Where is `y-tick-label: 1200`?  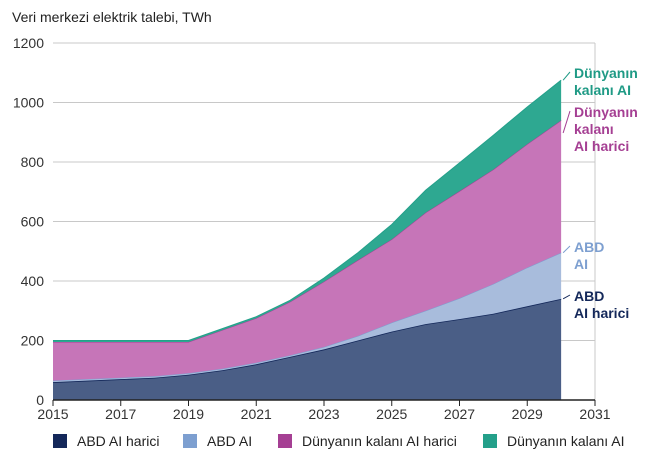 y-tick-label: 1200 is located at coordinates (28, 43).